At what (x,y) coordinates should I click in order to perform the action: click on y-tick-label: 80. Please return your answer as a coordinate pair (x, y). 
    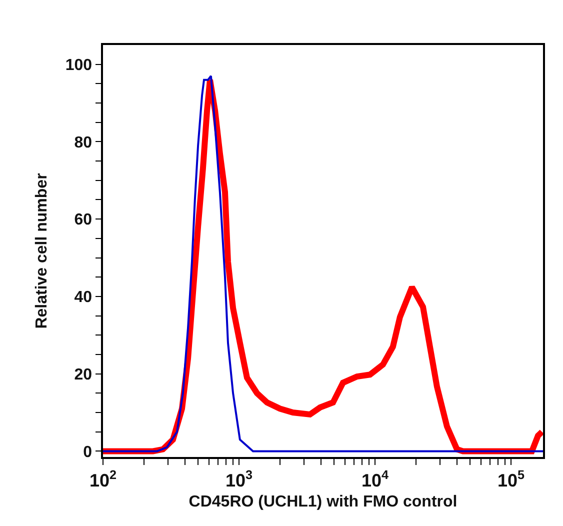
    Looking at the image, I should click on (83, 143).